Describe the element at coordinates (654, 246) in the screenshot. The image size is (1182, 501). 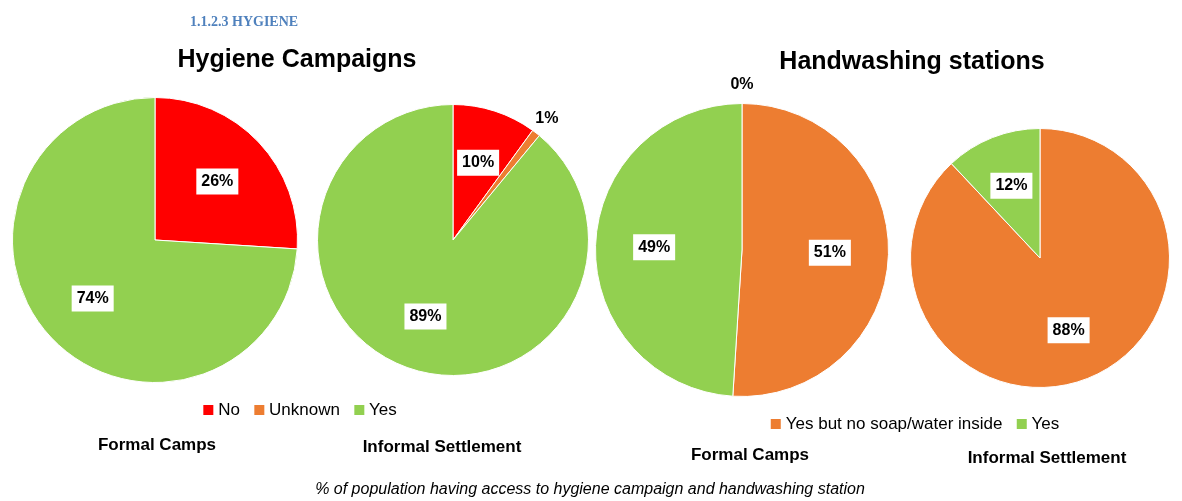
I see `data-label: 49%` at that location.